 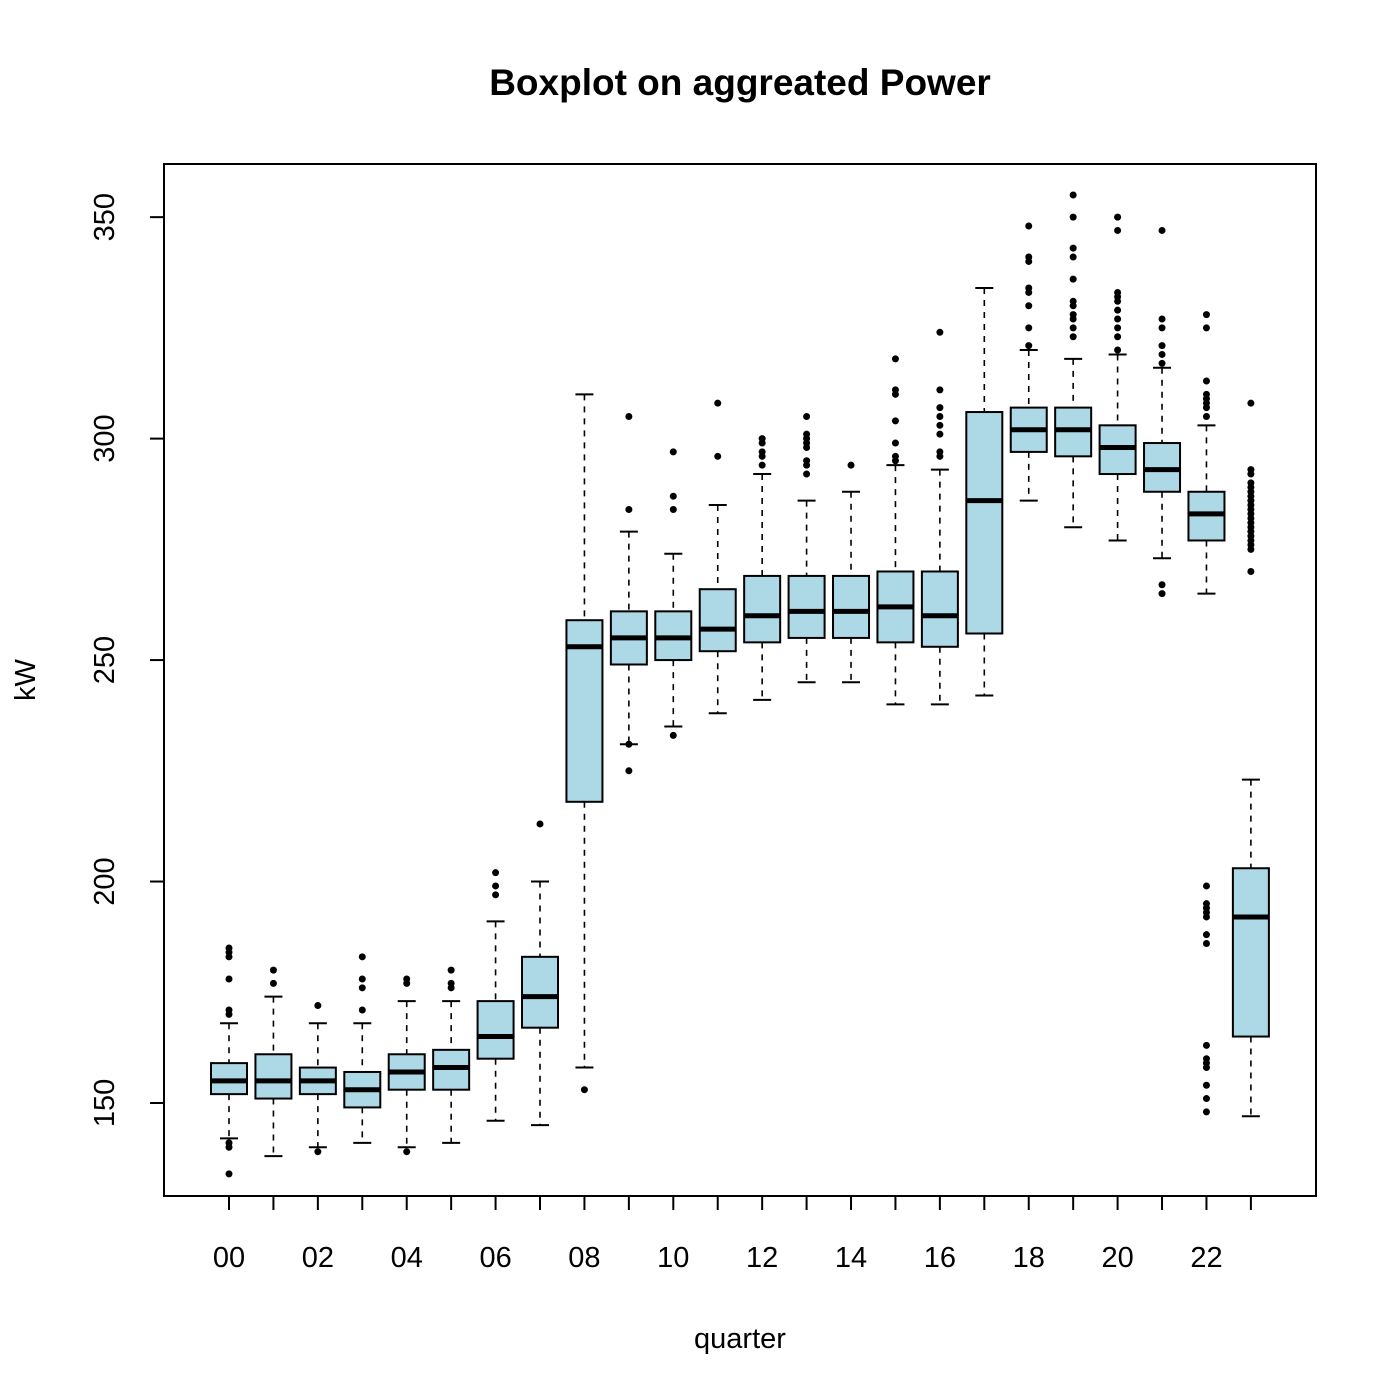 I want to click on x-tick-label-22: 22, so click(x=1206, y=1258).